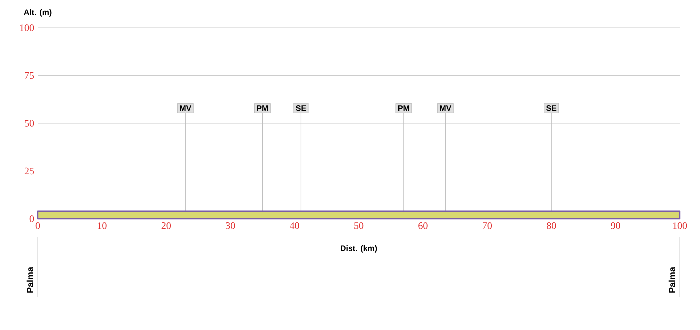 The image size is (700, 330). Describe the element at coordinates (423, 226) in the screenshot. I see `x-tick-label: 60` at that location.